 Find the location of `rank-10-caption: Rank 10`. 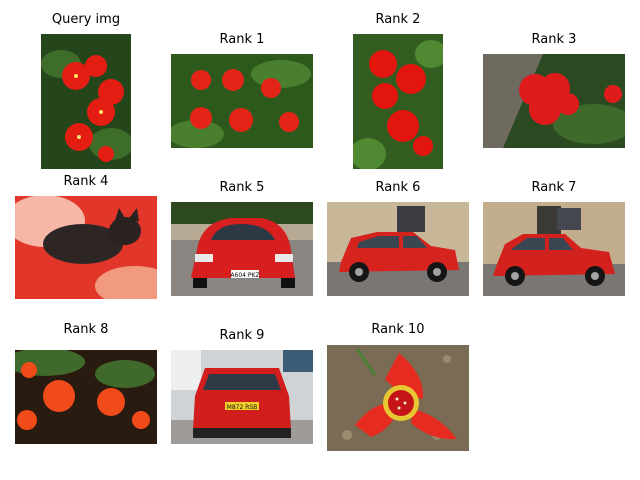

rank-10-caption: Rank 10 is located at coordinates (398, 329).